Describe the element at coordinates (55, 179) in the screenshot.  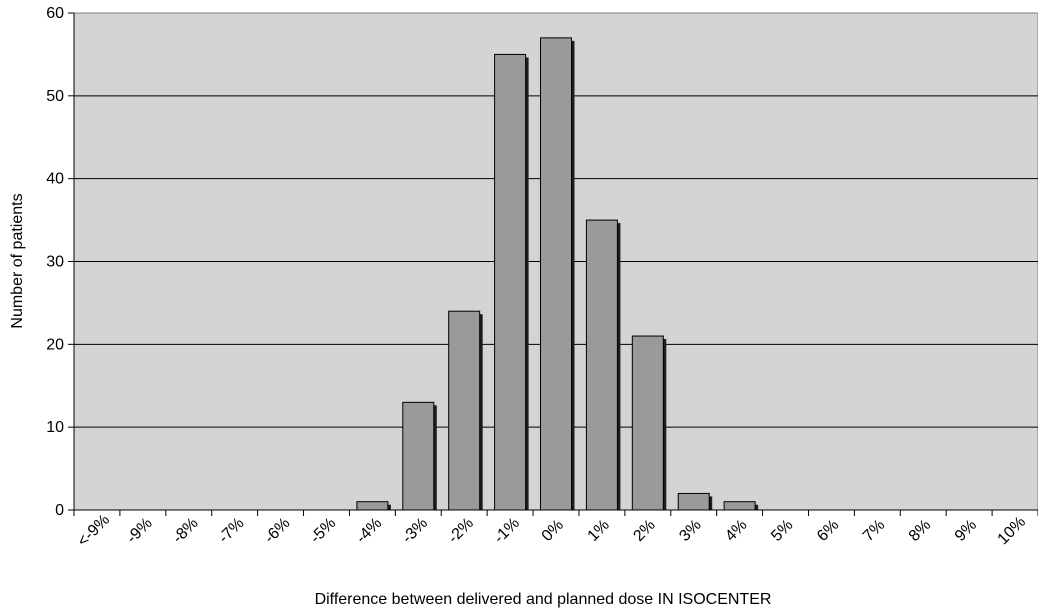
I see `y-tick-label: 40` at that location.